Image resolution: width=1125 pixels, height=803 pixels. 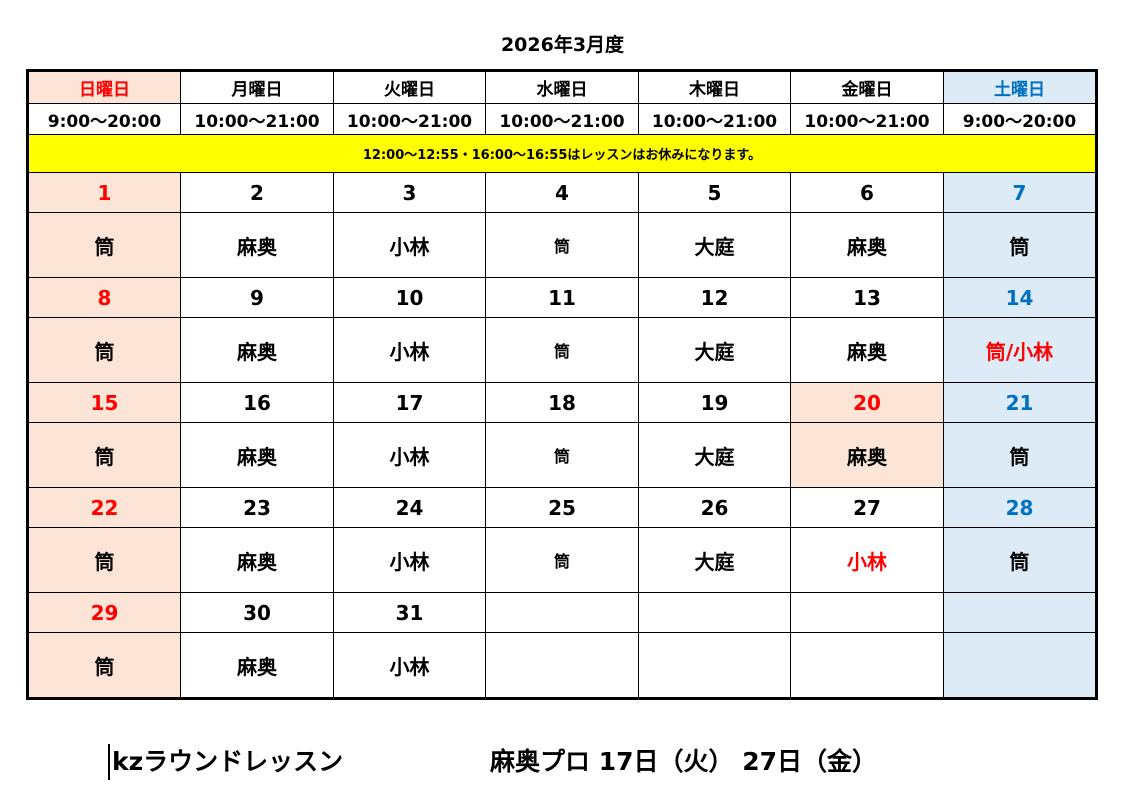 I want to click on instructor-row: 筒 麻奥 小林, so click(x=562, y=665).